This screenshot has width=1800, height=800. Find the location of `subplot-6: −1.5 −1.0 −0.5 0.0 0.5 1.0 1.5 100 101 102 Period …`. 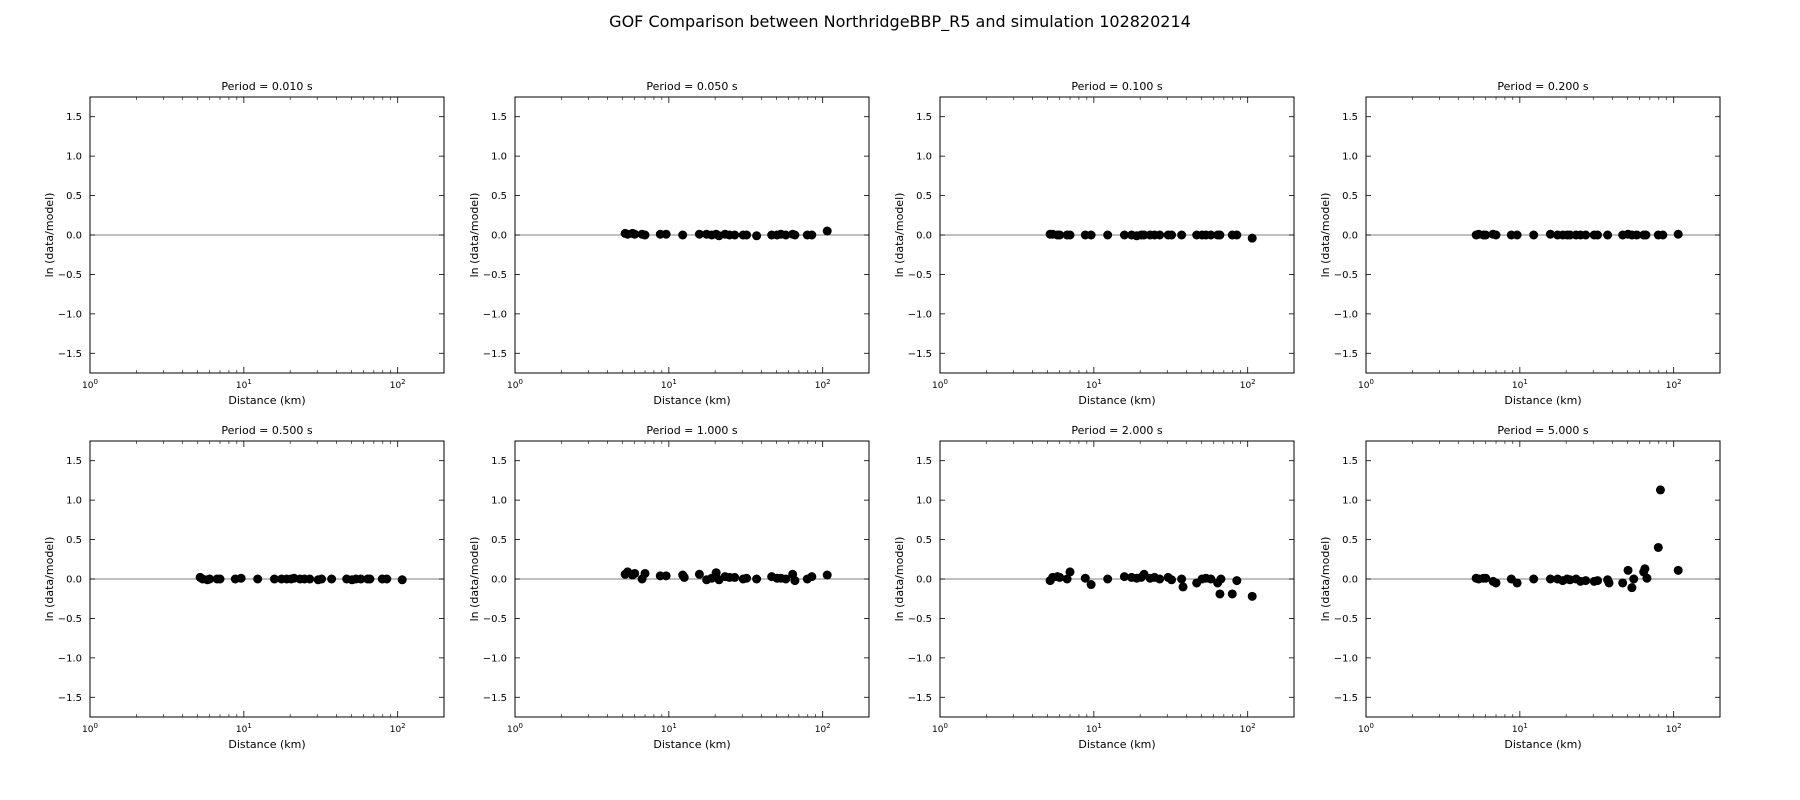

subplot-6: −1.5 −1.0 −0.5 0.0 0.5 1.0 1.5 100 101 102 Period … is located at coordinates (669, 587).